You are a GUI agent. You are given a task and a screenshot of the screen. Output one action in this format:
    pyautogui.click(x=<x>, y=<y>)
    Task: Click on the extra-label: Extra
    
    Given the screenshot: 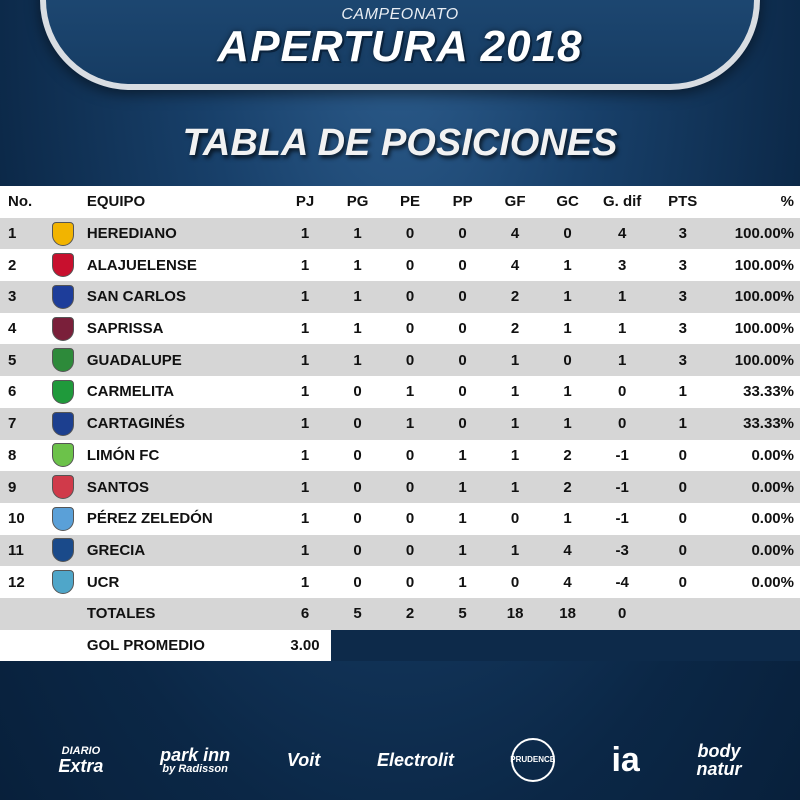 What is the action you would take?
    pyautogui.click(x=81, y=765)
    